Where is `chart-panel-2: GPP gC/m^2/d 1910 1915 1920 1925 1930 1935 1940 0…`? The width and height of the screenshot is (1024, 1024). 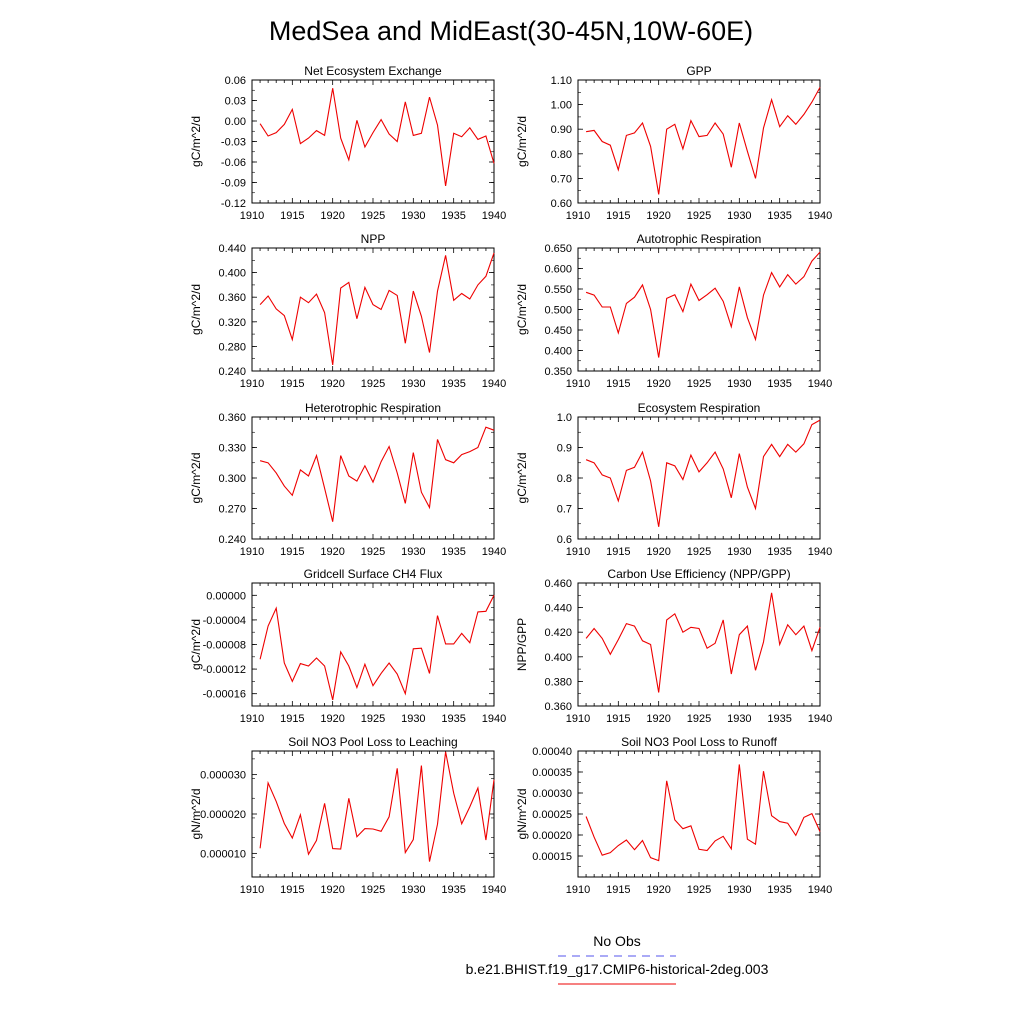
chart-panel-2: GPP gC/m^2/d 1910 1915 1920 1925 1930 1935 1940 0… is located at coordinates (673, 143).